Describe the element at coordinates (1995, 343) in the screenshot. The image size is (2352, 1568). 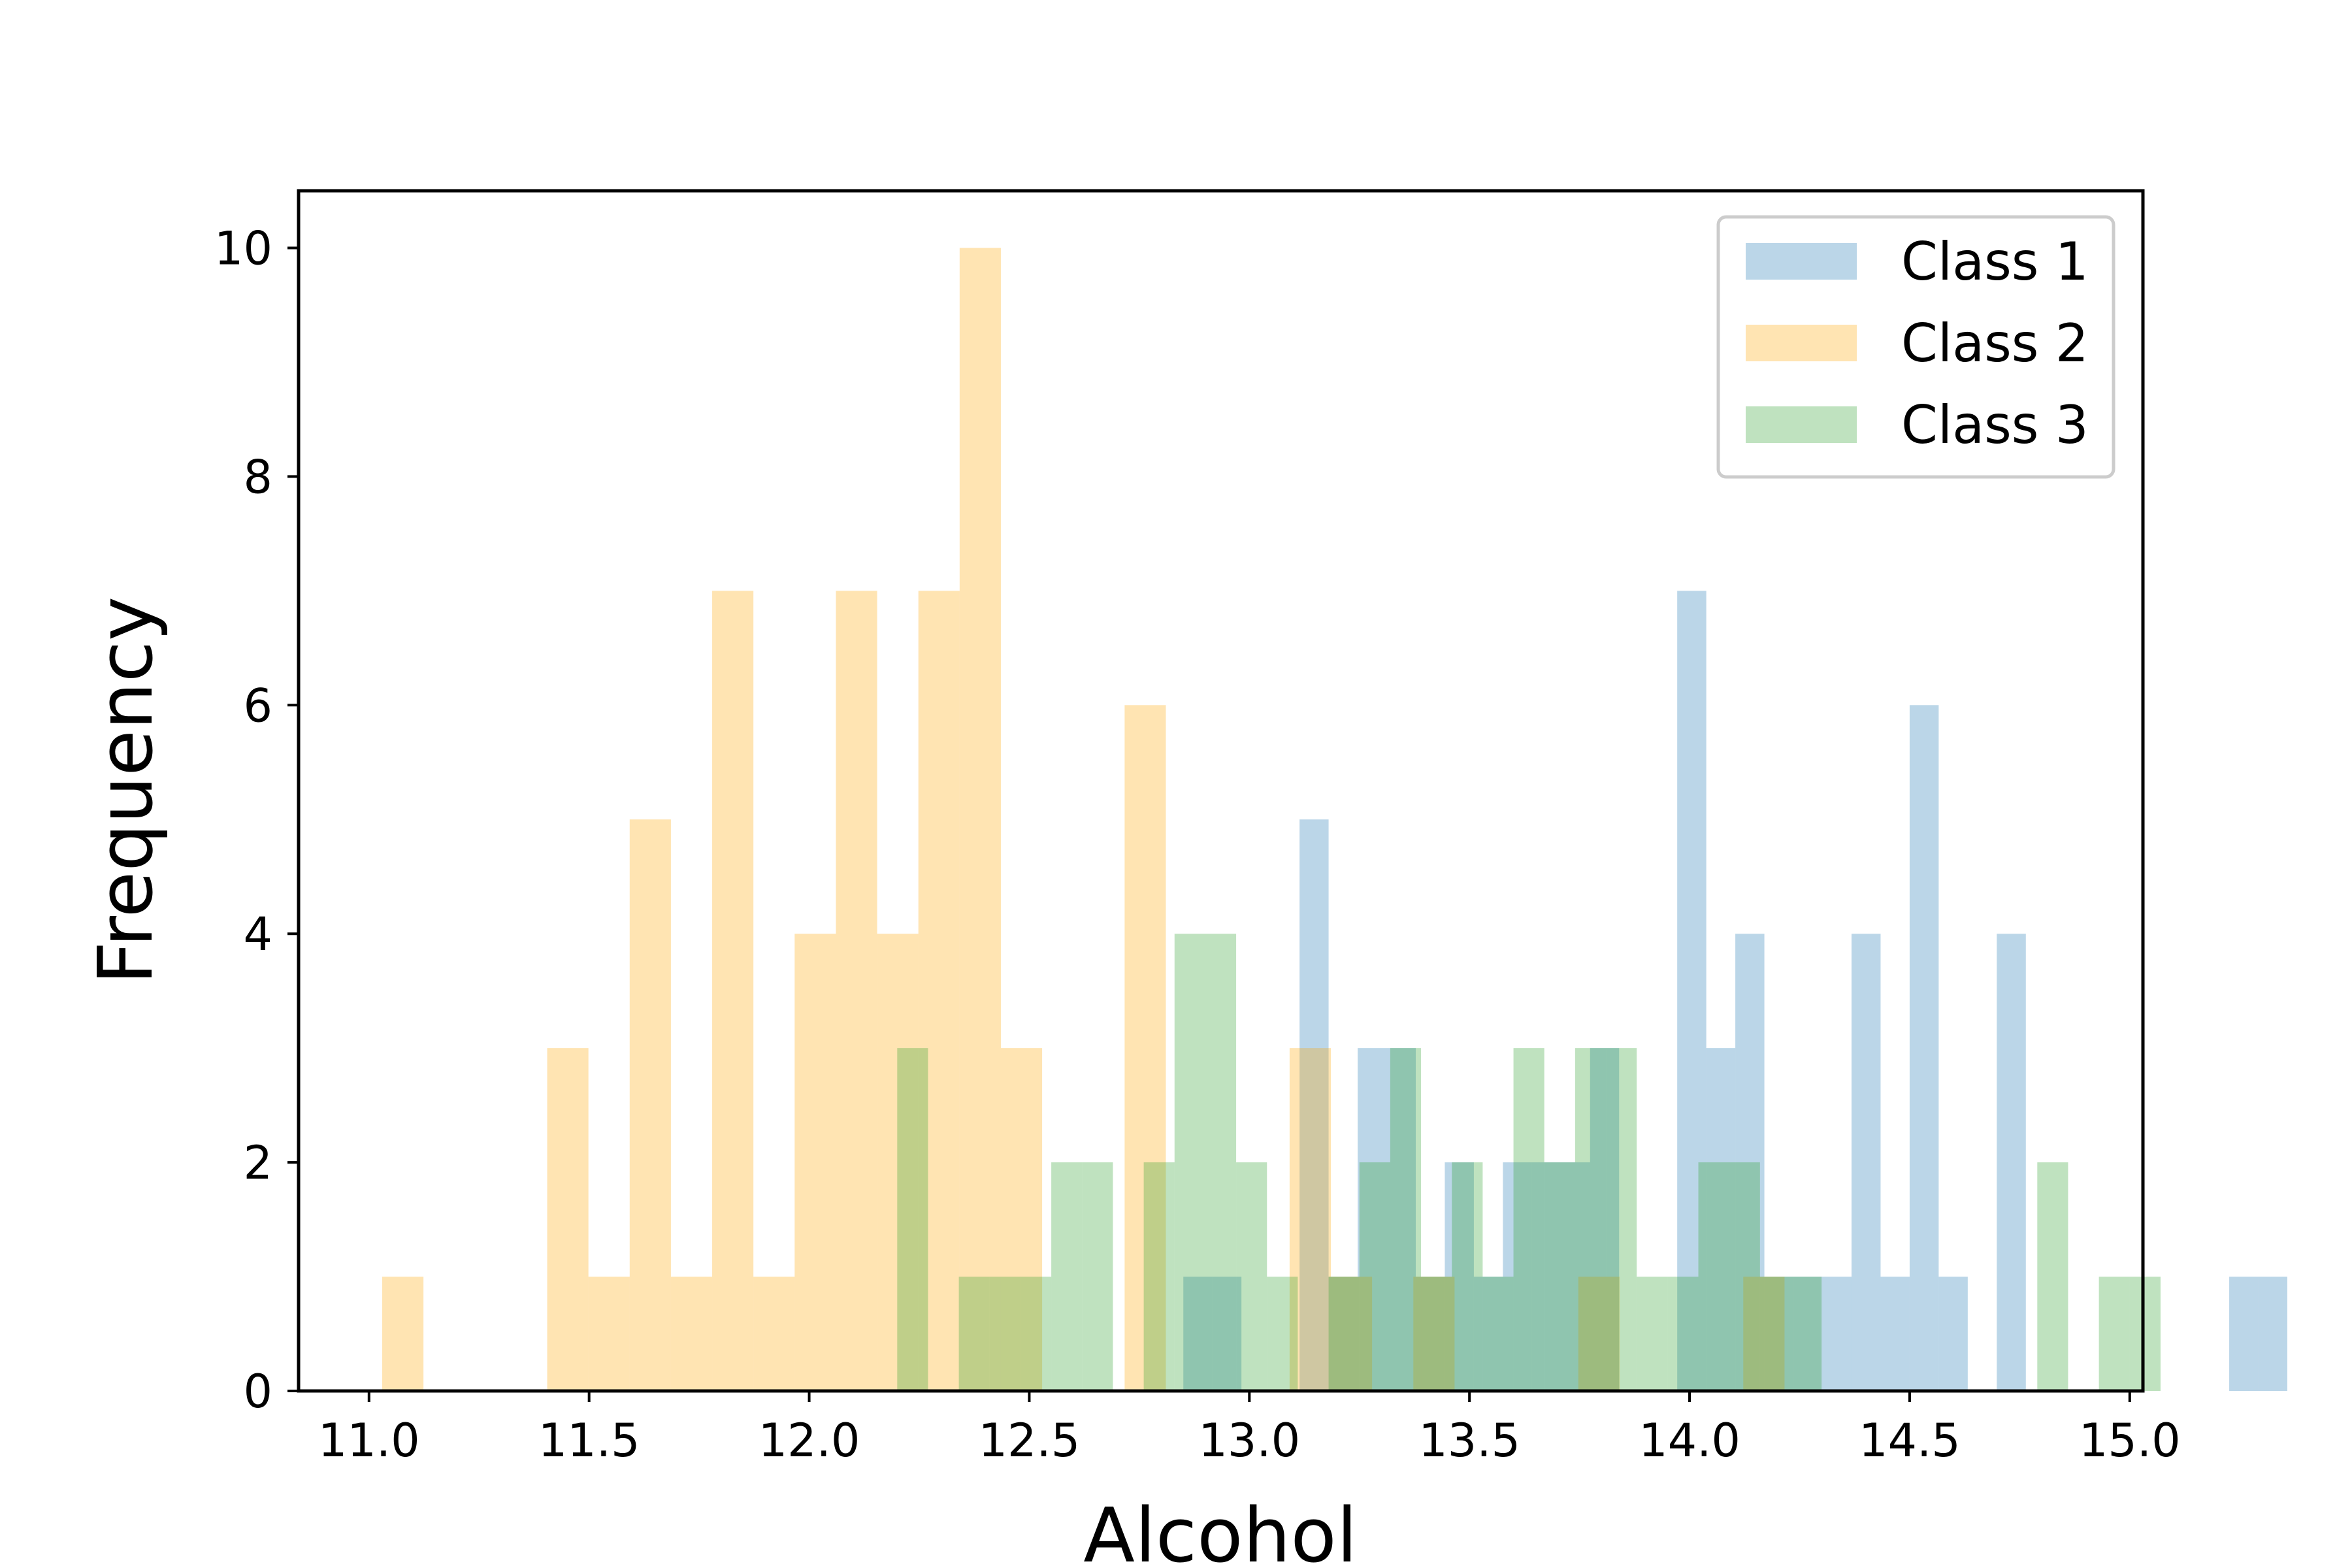
I see `legend-label: Class 2` at that location.